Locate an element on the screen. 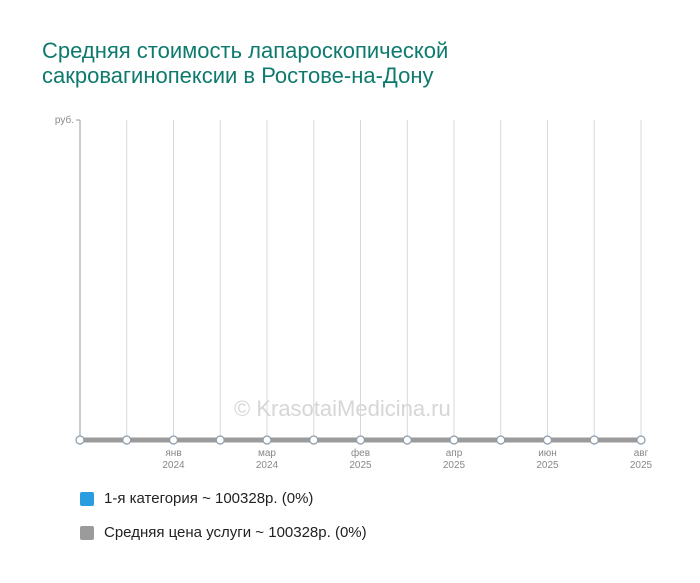 The image size is (700, 583). chart-title-line-1: Средняя стоимость лапароскопической is located at coordinates (245, 50).